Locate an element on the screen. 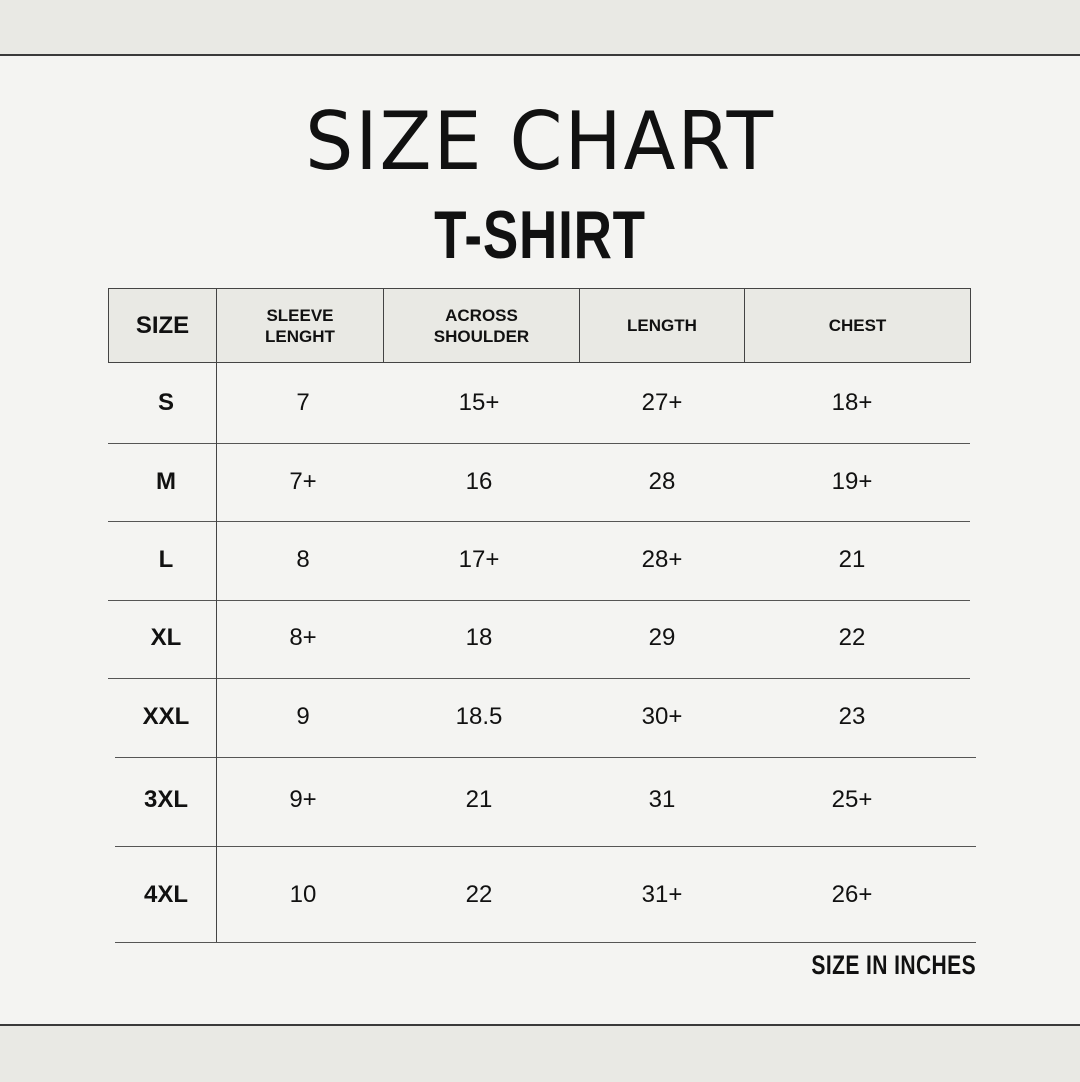 Image resolution: width=1080 pixels, height=1082 pixels. size-label: S is located at coordinates (166, 402).